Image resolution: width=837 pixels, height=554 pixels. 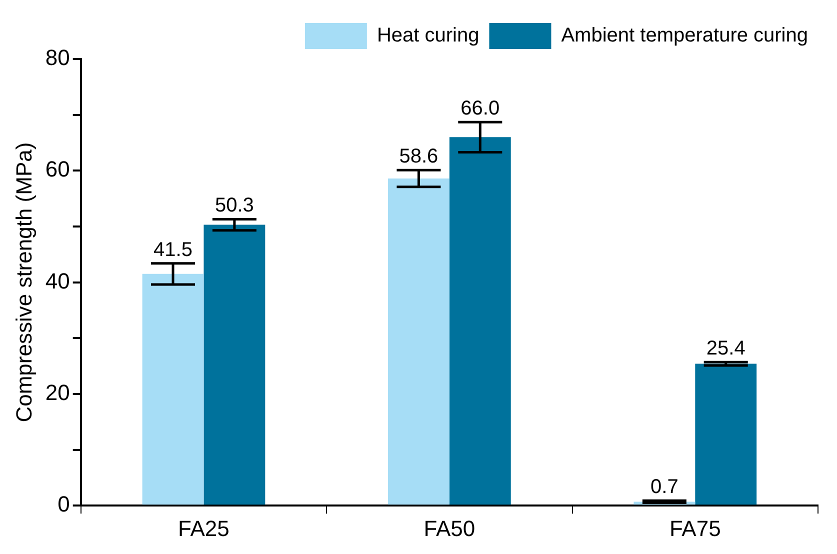 I want to click on y-tick-label: 60, so click(x=57, y=169).